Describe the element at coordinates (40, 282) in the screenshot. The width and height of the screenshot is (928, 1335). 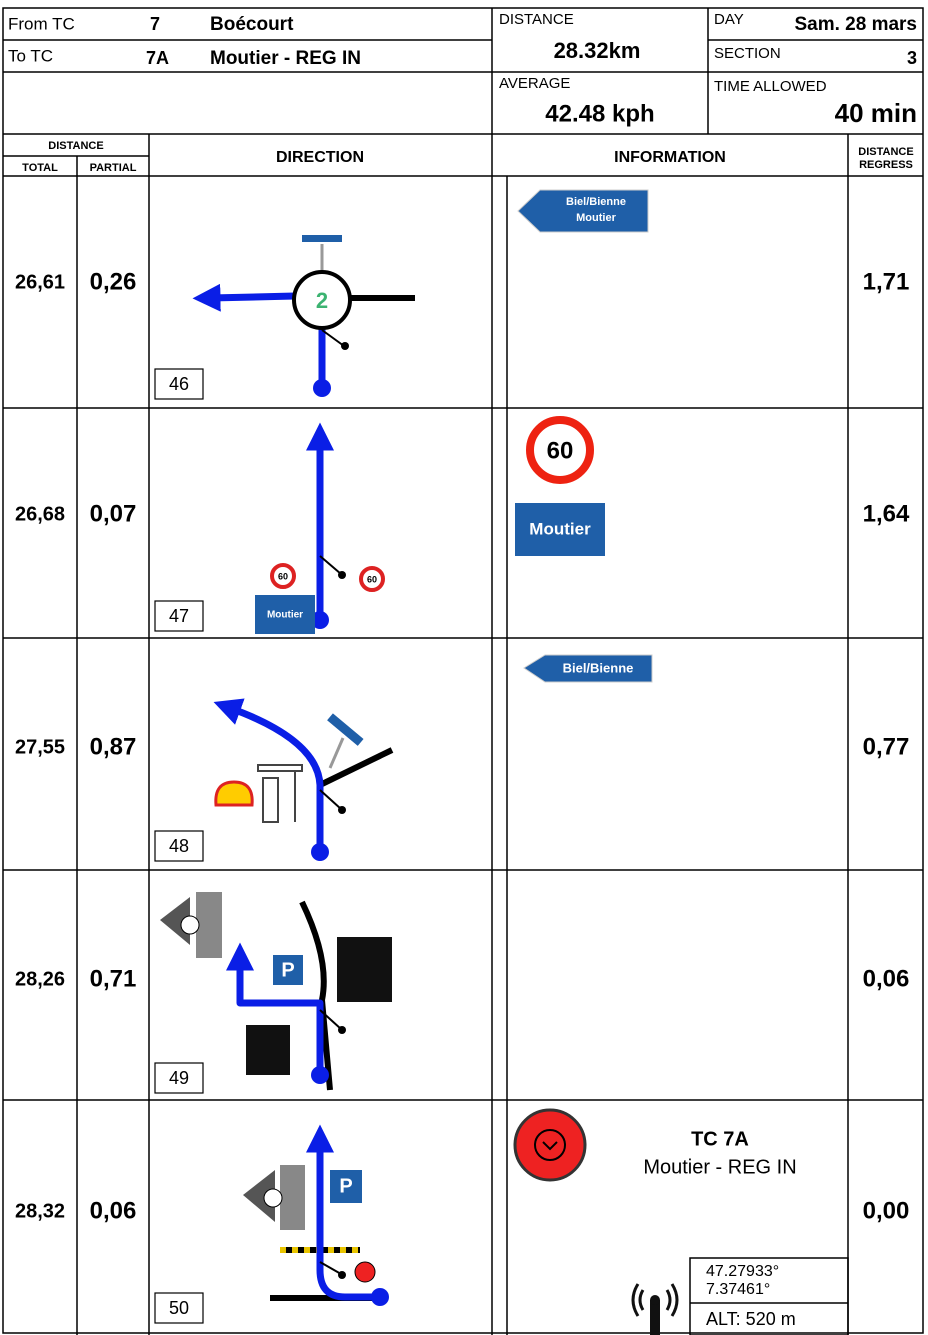
I see `total: 26,61` at that location.